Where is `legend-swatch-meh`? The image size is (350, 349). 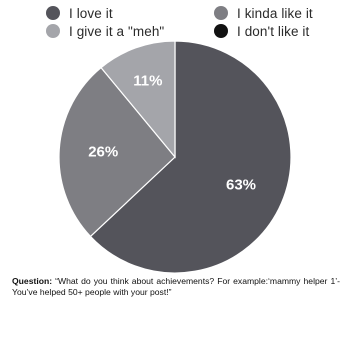 legend-swatch-meh is located at coordinates (53, 31).